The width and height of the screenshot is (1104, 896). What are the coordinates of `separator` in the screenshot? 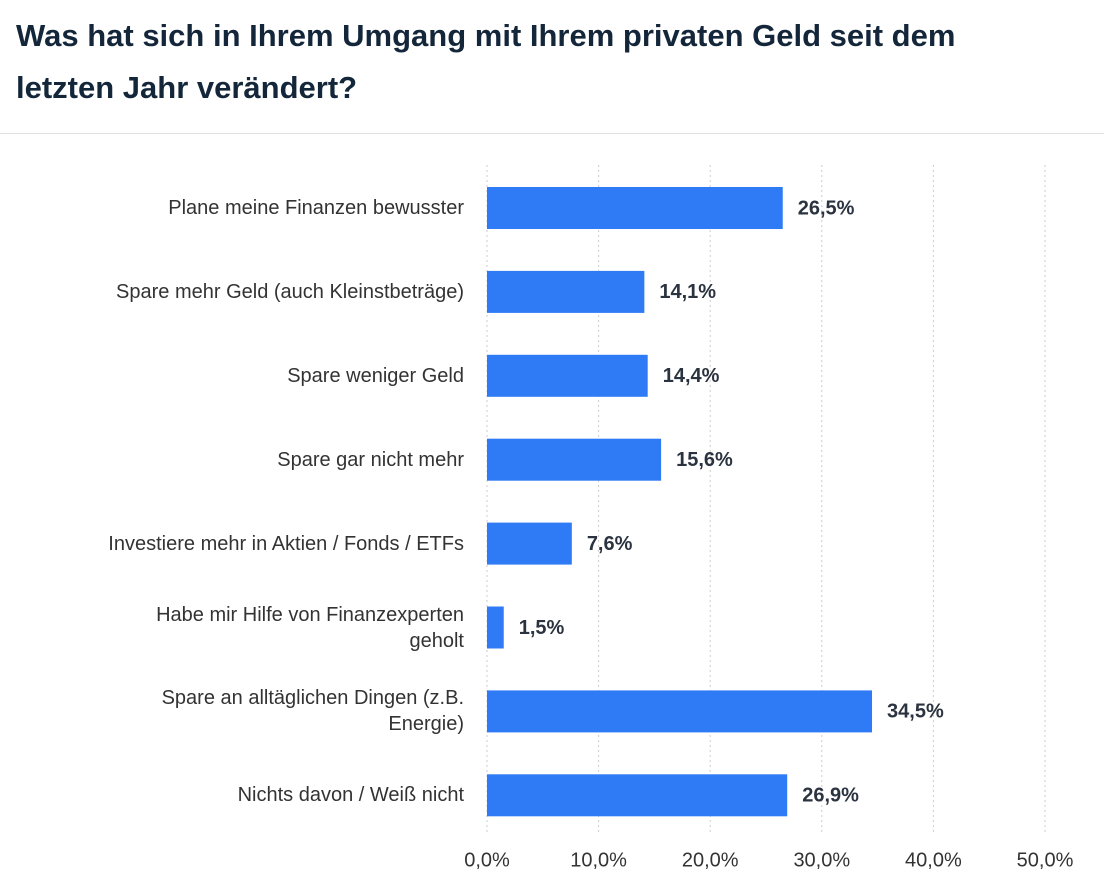 It's located at (552, 133).